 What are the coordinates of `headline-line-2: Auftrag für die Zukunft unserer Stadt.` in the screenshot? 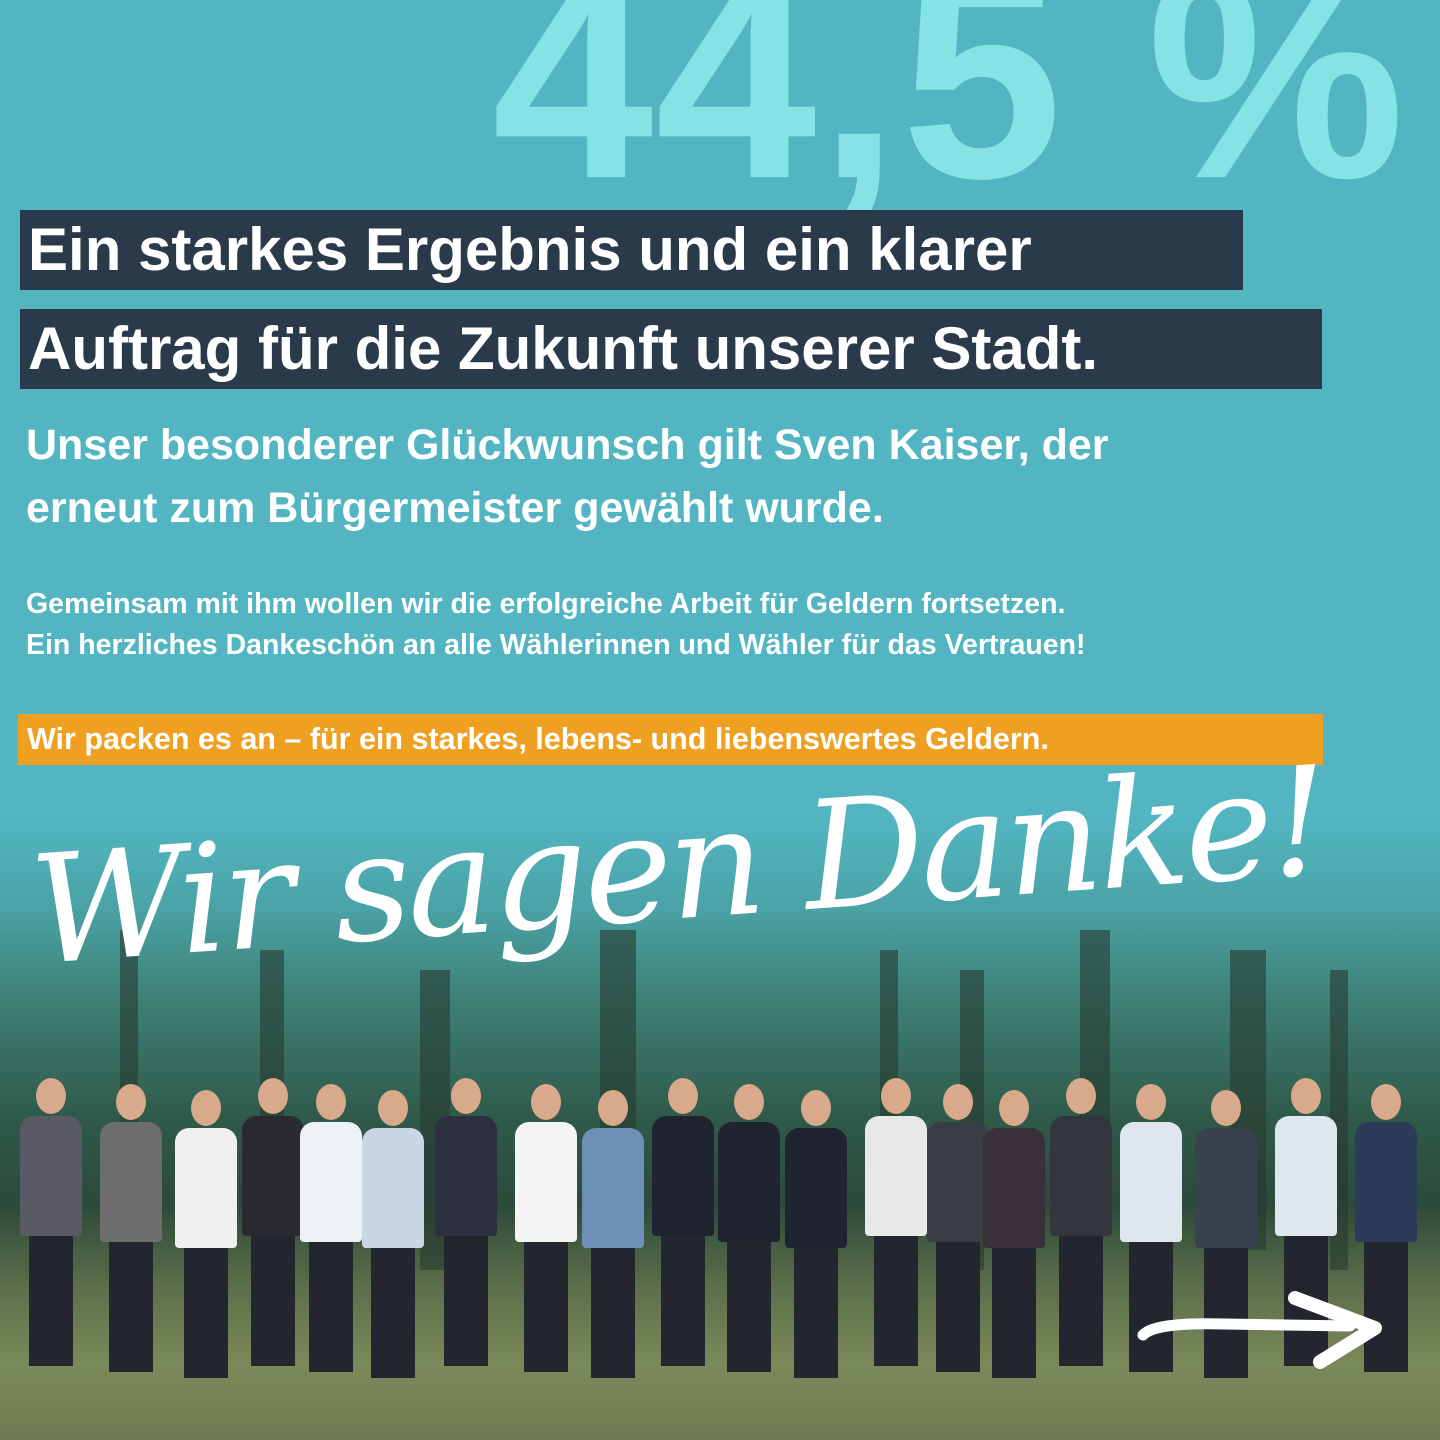 It's located at (671, 349).